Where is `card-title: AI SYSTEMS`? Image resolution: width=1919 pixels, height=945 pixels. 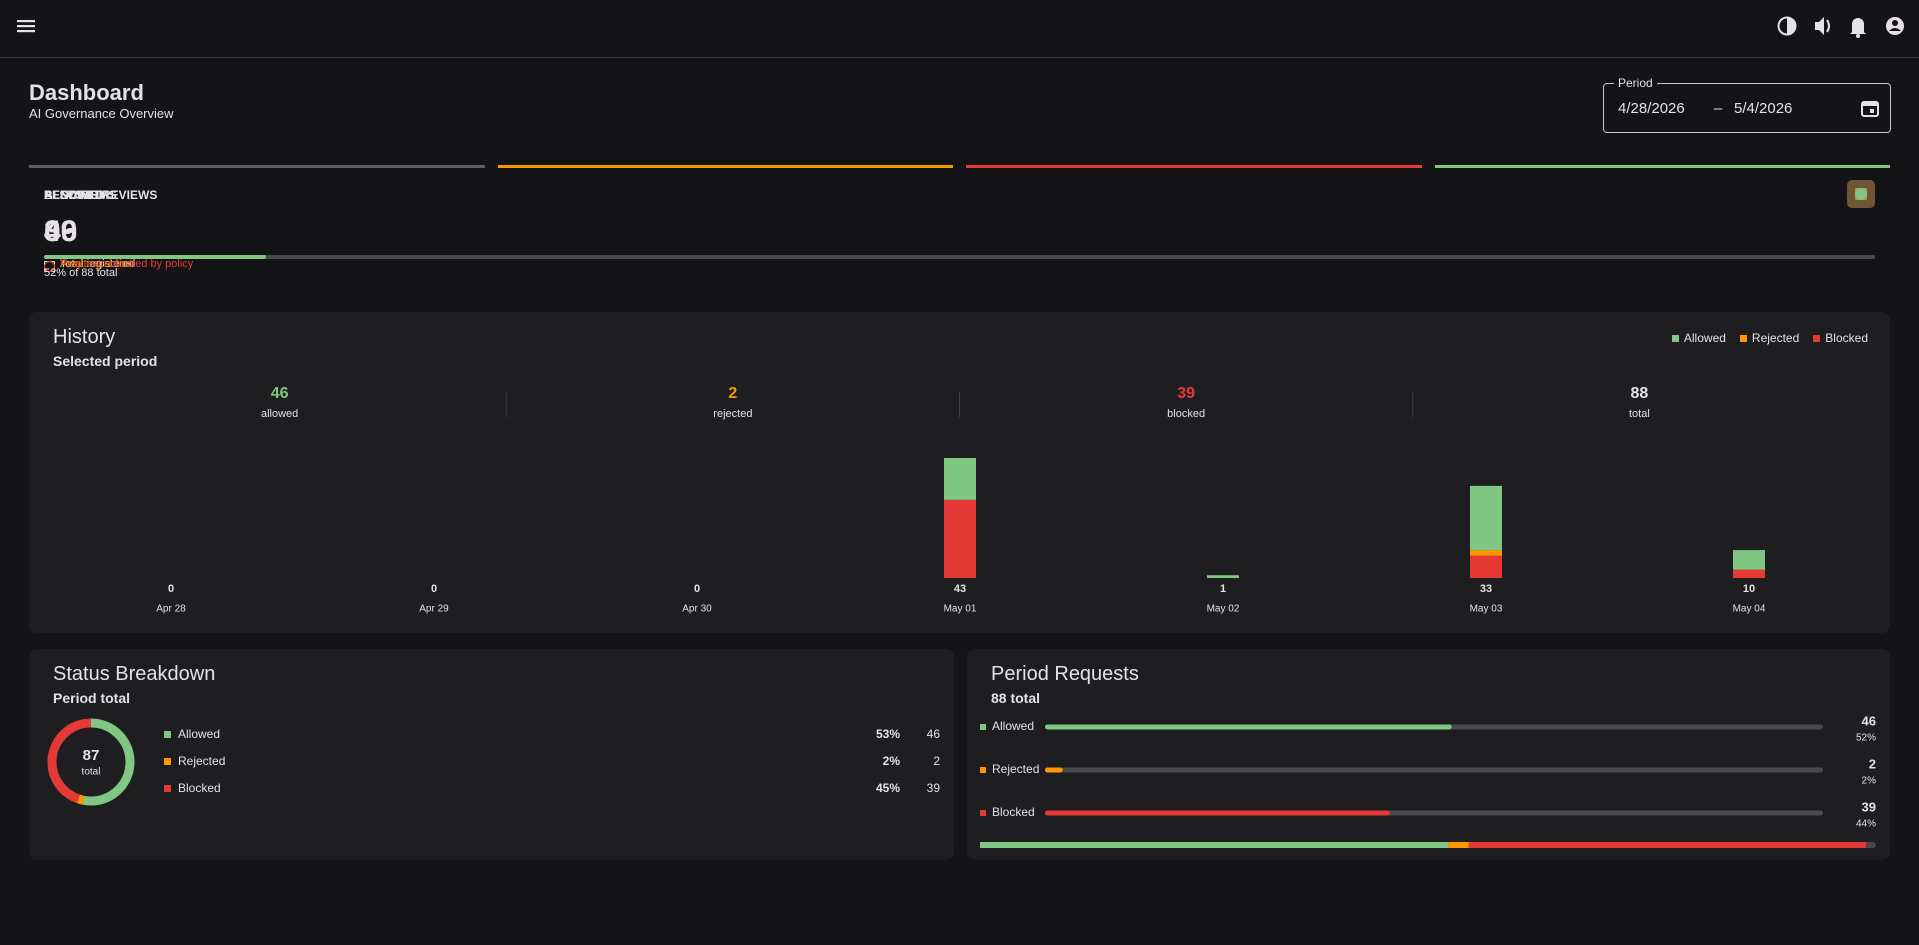
card-title: AI SYSTEMS is located at coordinates (80, 195).